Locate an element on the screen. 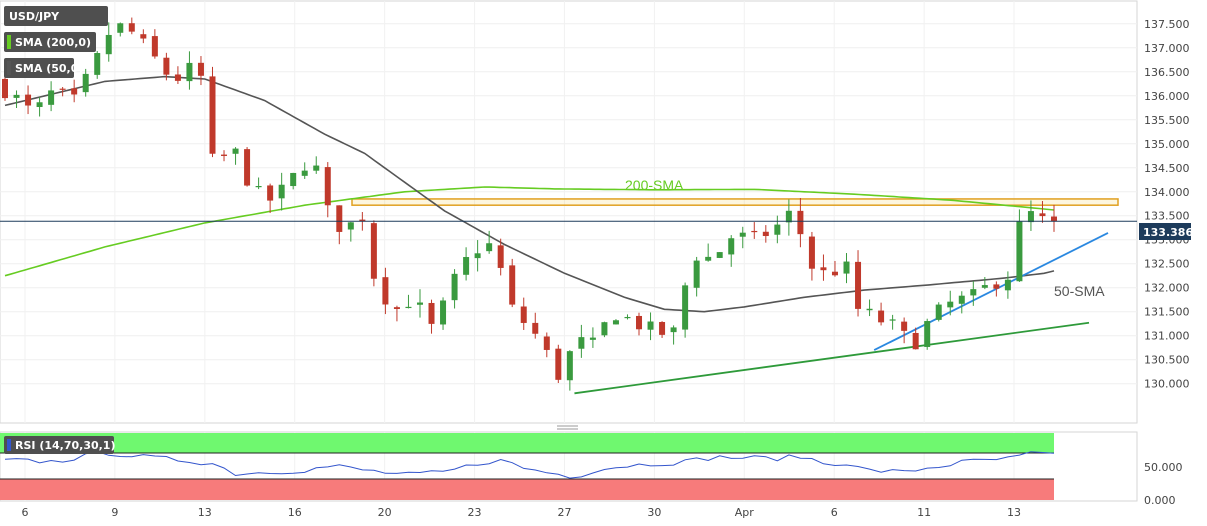 This screenshot has width=1207, height=526. time-tick-label: Apr is located at coordinates (745, 512).